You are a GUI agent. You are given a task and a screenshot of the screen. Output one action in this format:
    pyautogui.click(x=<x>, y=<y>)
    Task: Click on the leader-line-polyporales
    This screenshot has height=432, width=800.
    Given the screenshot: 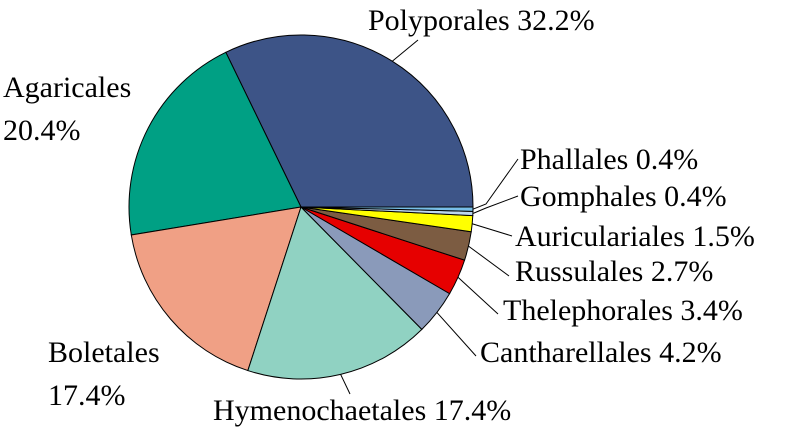 What is the action you would take?
    pyautogui.click(x=405, y=50)
    